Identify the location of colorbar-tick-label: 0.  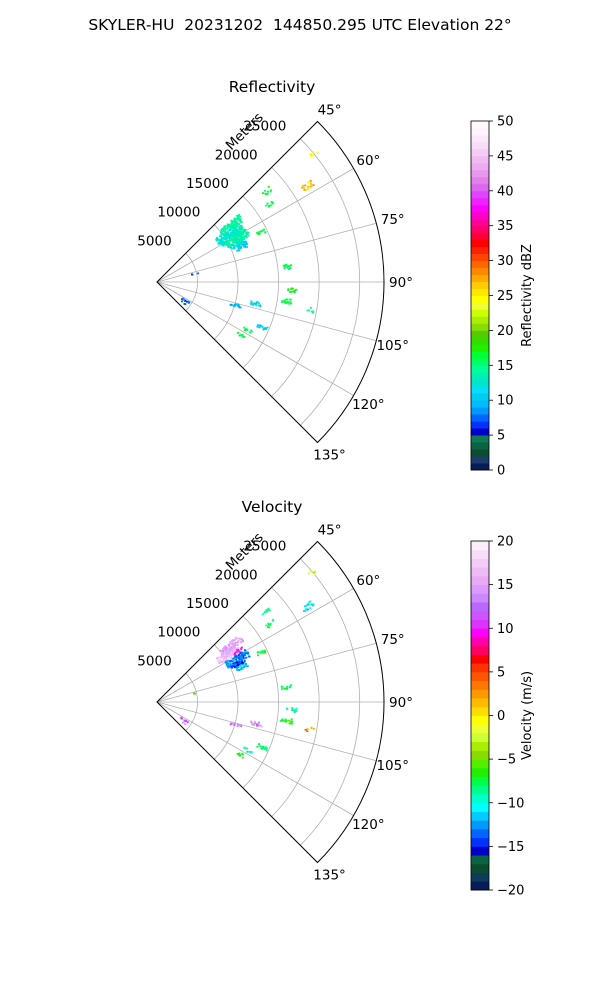
(501, 471).